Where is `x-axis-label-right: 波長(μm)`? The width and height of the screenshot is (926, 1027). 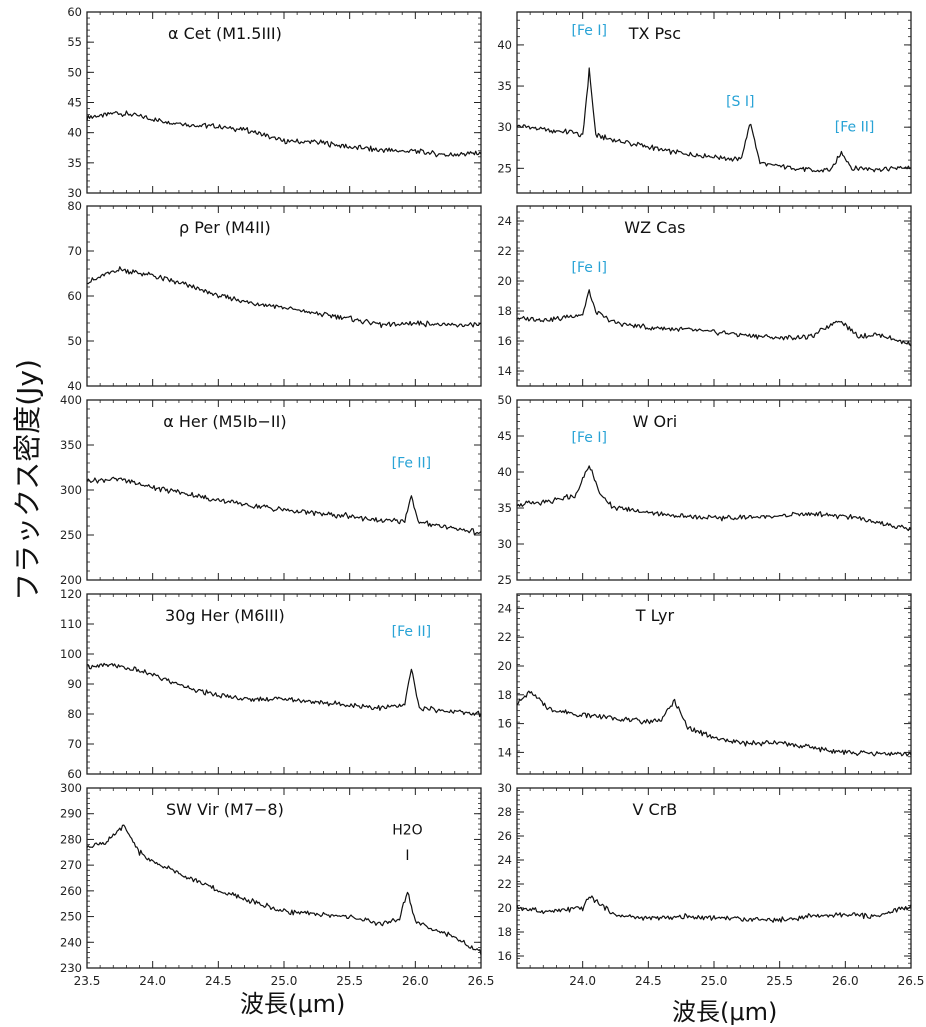 x-axis-label-right: 波長(μm) is located at coordinates (725, 1012).